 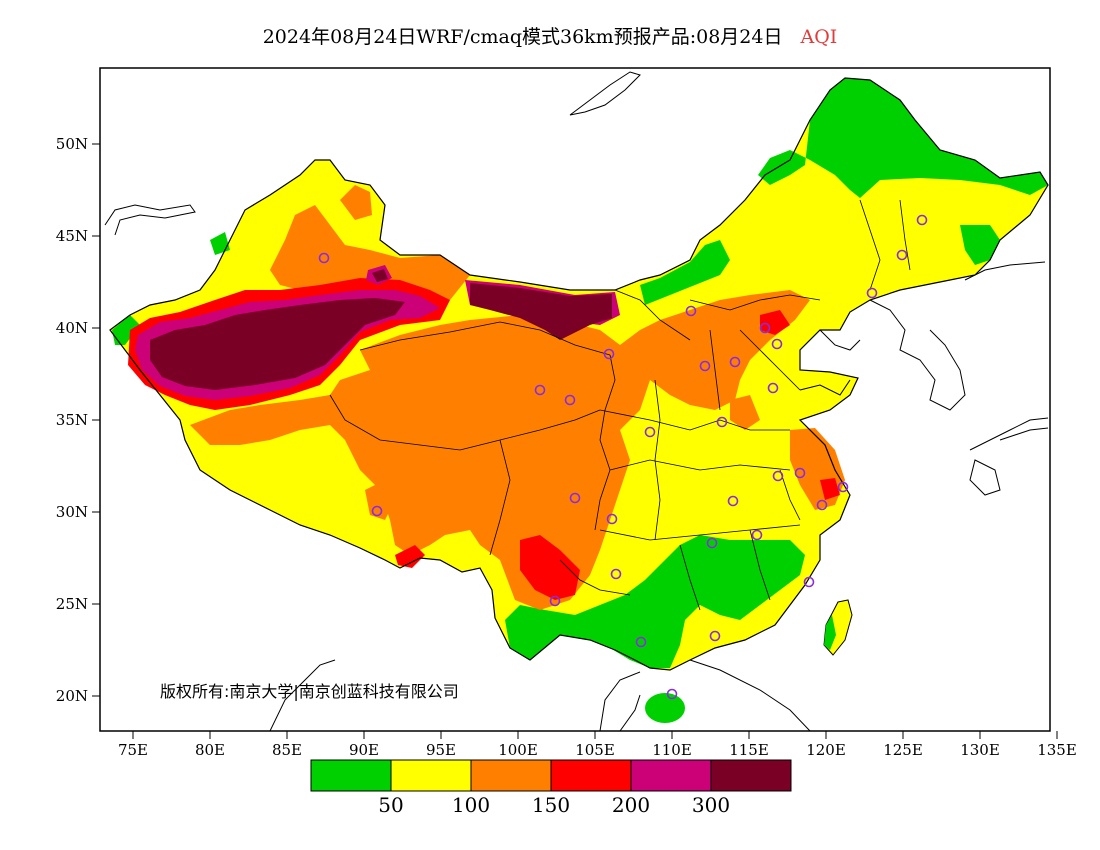 I want to click on region-orange-xinjiang-ne, so click(x=356, y=202).